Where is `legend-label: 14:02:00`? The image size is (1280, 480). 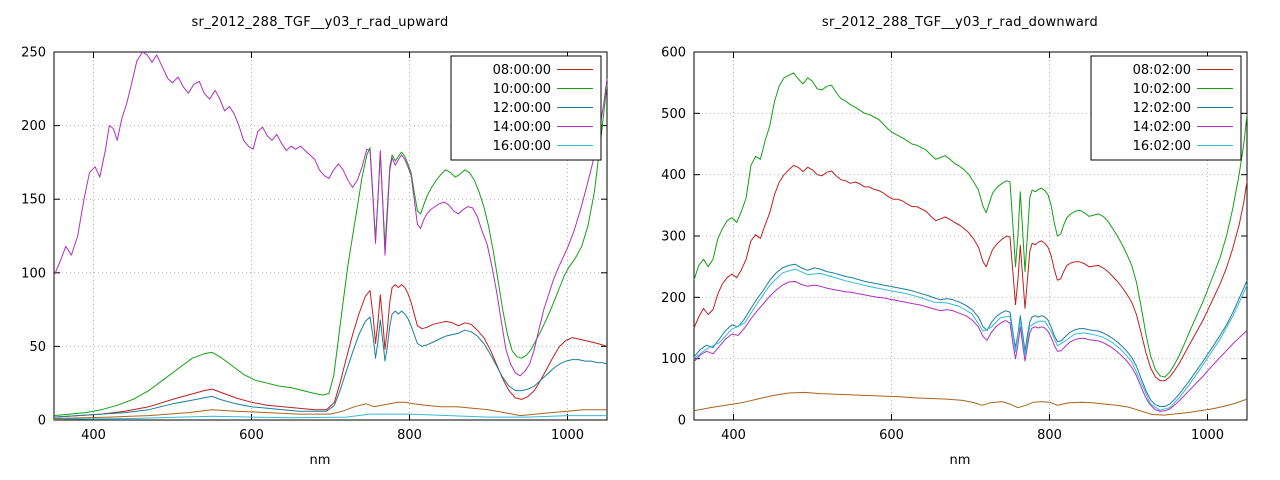
legend-label: 14:02:00 is located at coordinates (1162, 127).